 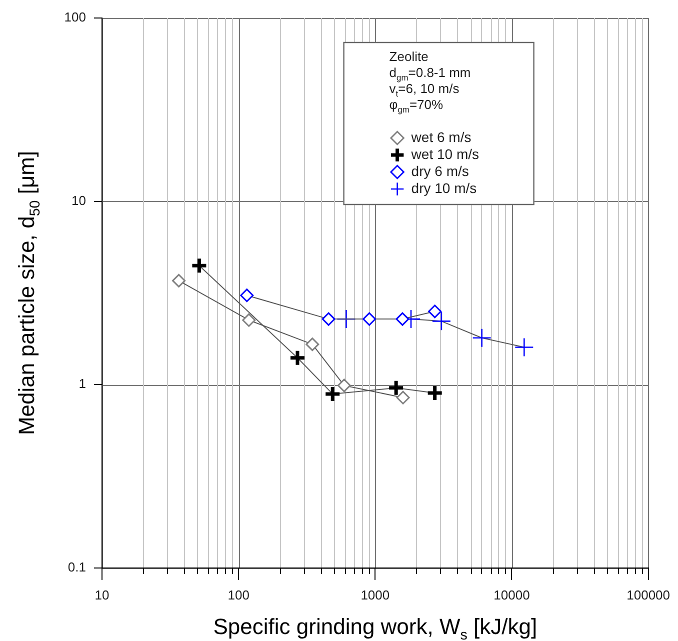 What do you see at coordinates (82, 384) in the screenshot?
I see `y-tick-label: 1` at bounding box center [82, 384].